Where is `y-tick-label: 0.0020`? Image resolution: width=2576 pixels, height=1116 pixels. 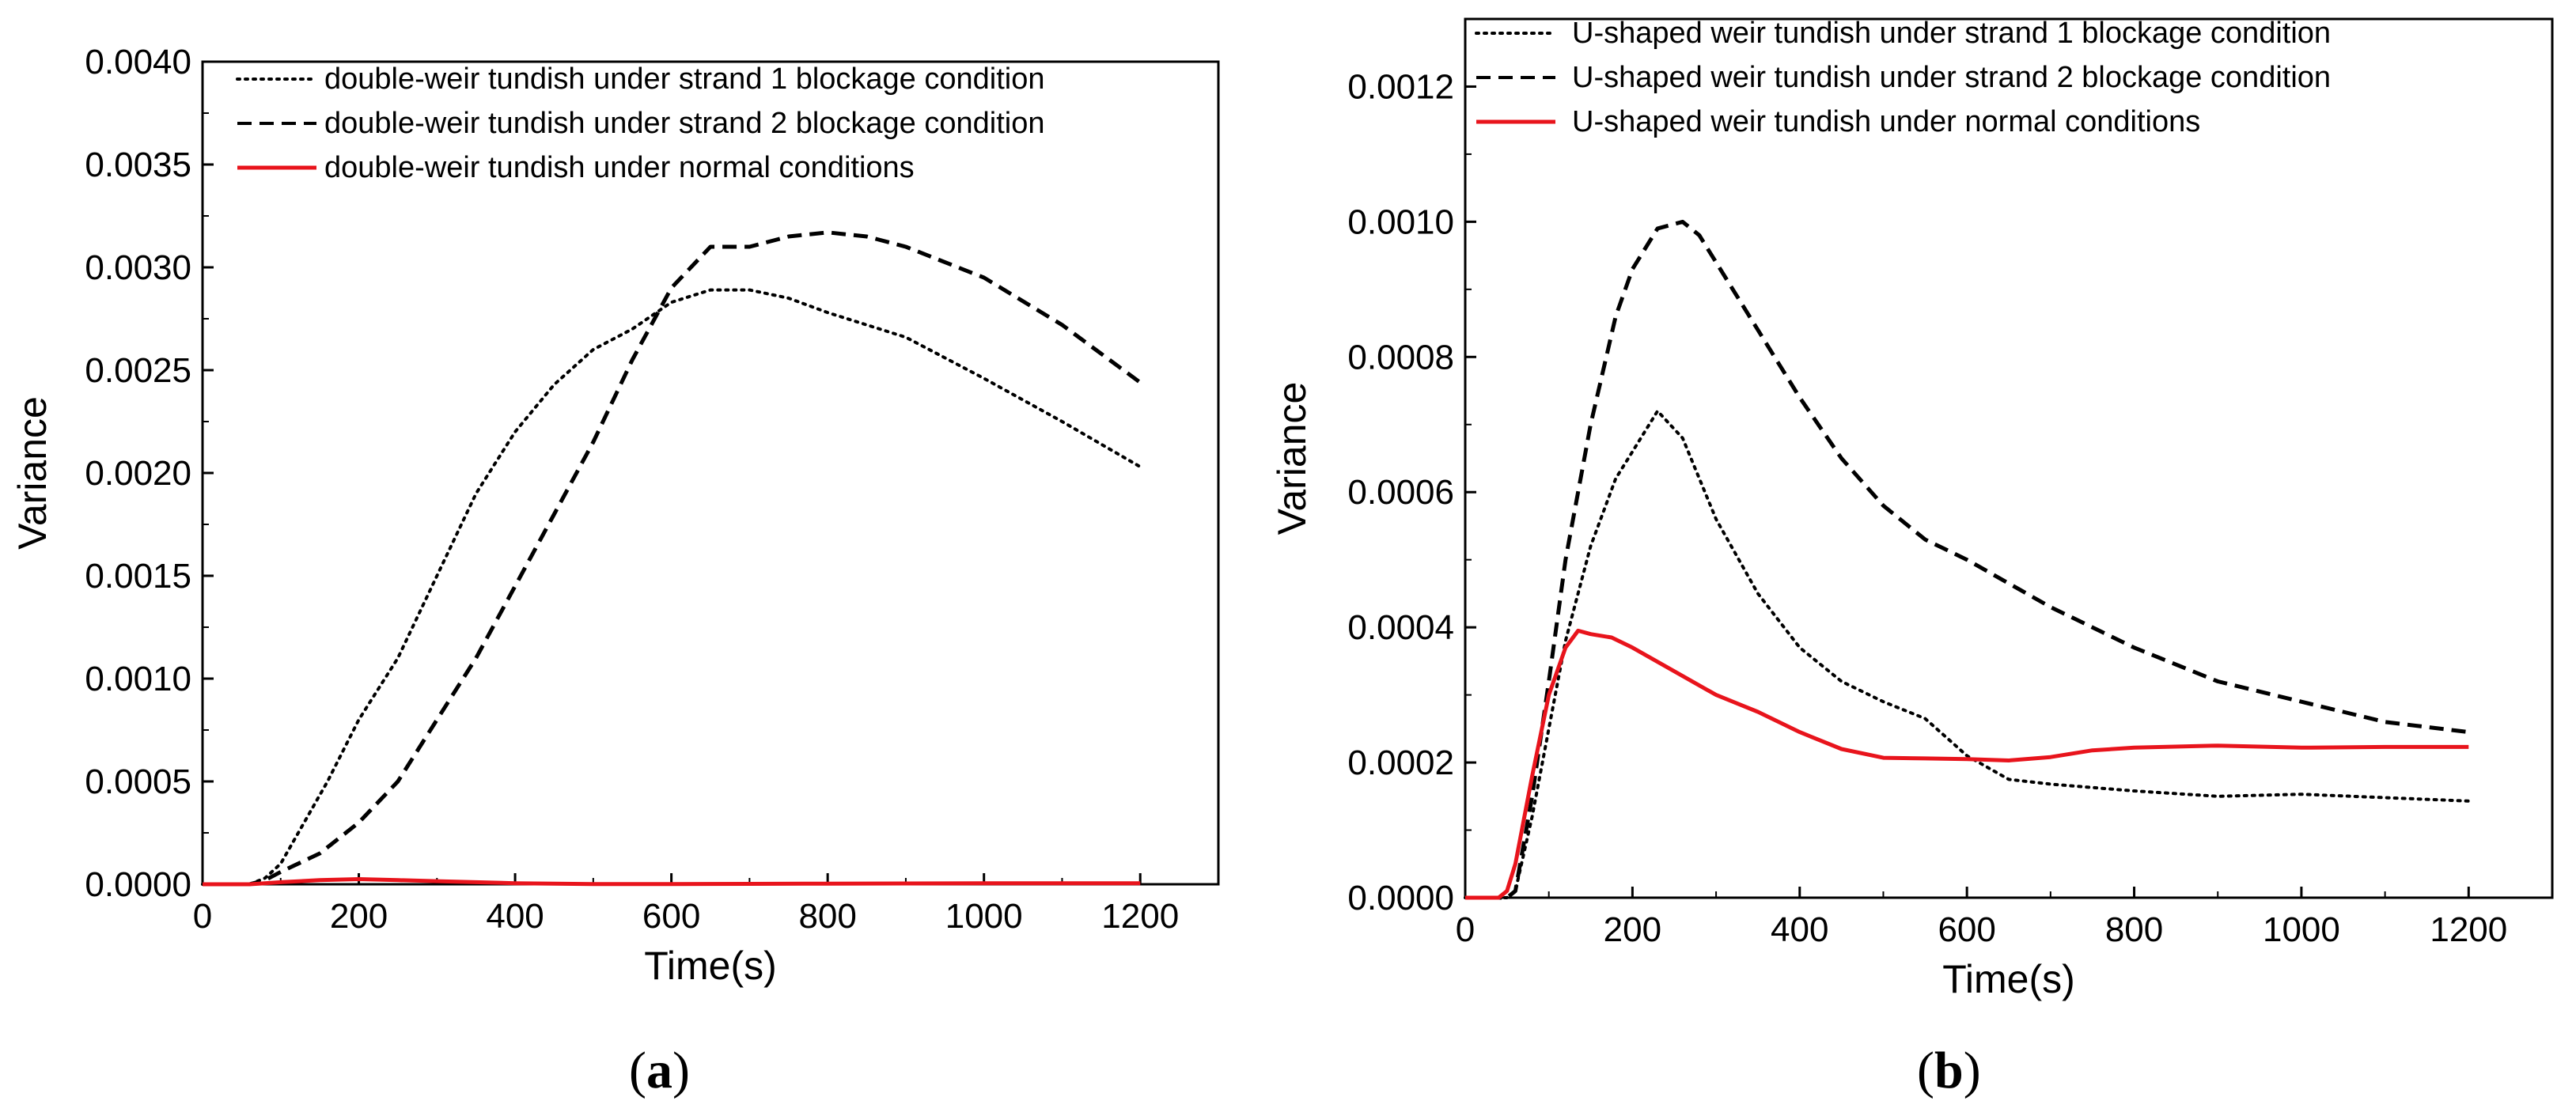
y-tick-label: 0.0020 is located at coordinates (138, 473).